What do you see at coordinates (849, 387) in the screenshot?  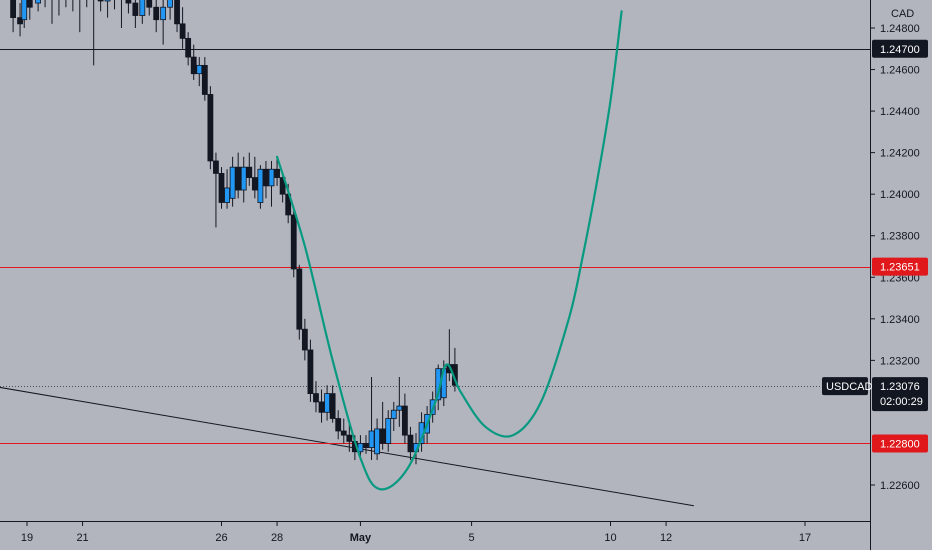 I see `symbol-label: USDCAD` at bounding box center [849, 387].